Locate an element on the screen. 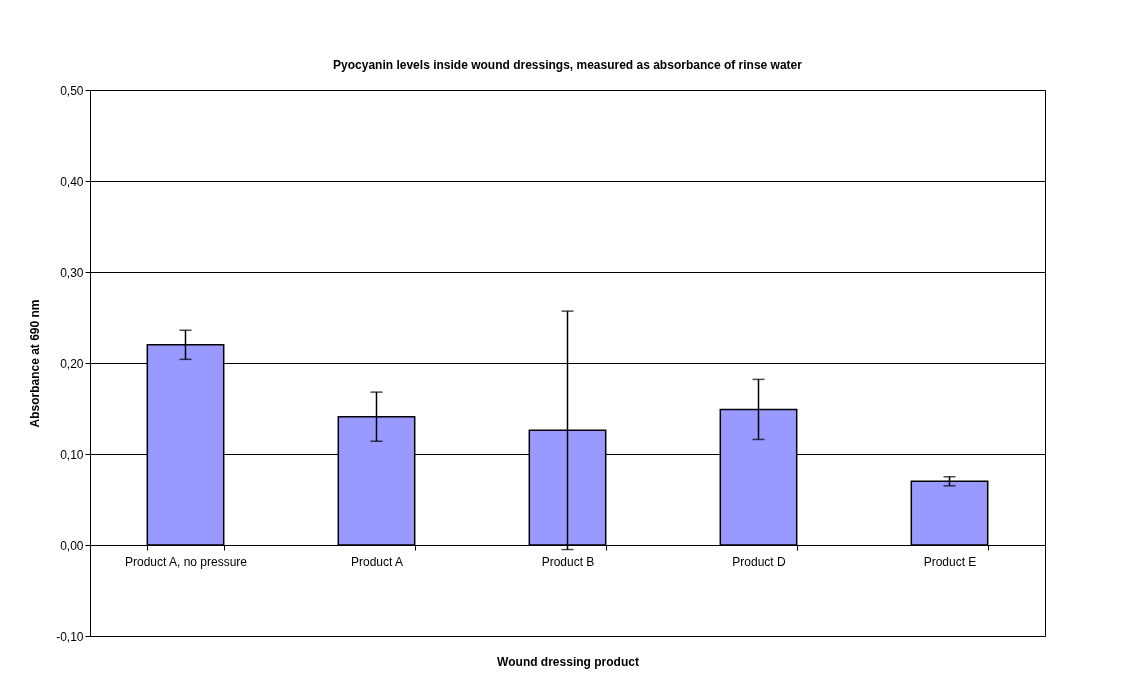 Image resolution: width=1123 pixels, height=686 pixels. x-axis-title: Wound dressing product is located at coordinates (568, 661).